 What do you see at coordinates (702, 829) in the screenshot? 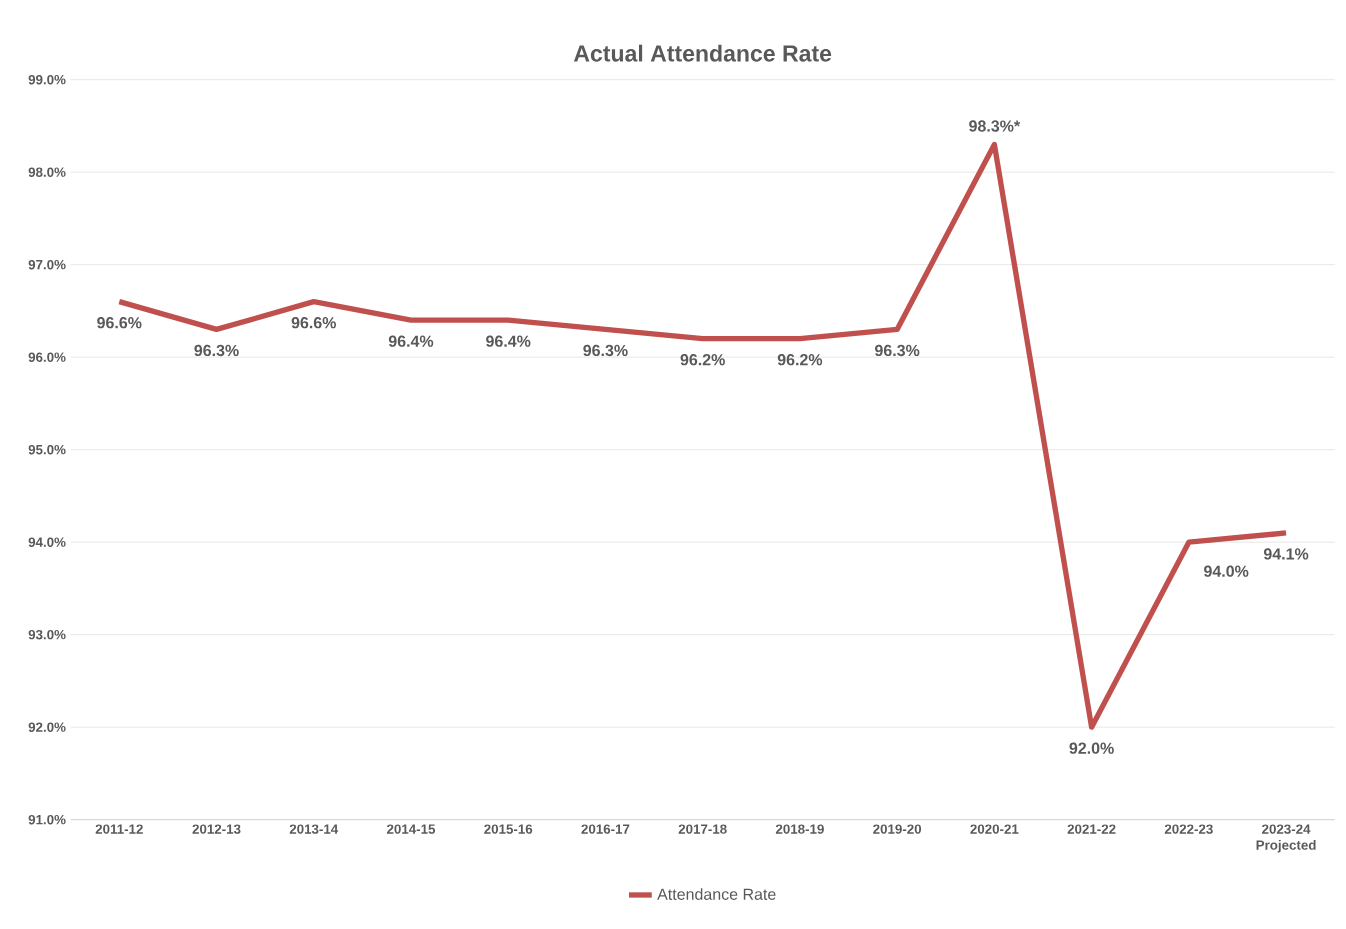
I see `x-tick-label: 2017-18` at bounding box center [702, 829].